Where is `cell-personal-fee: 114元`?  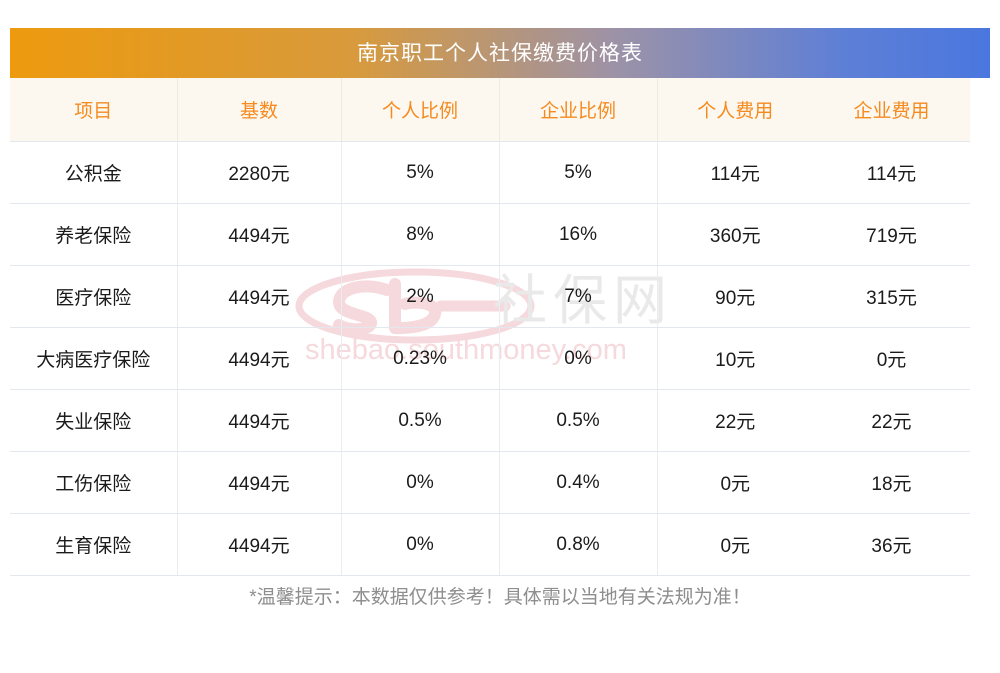
cell-personal-fee: 114元 is located at coordinates (735, 172).